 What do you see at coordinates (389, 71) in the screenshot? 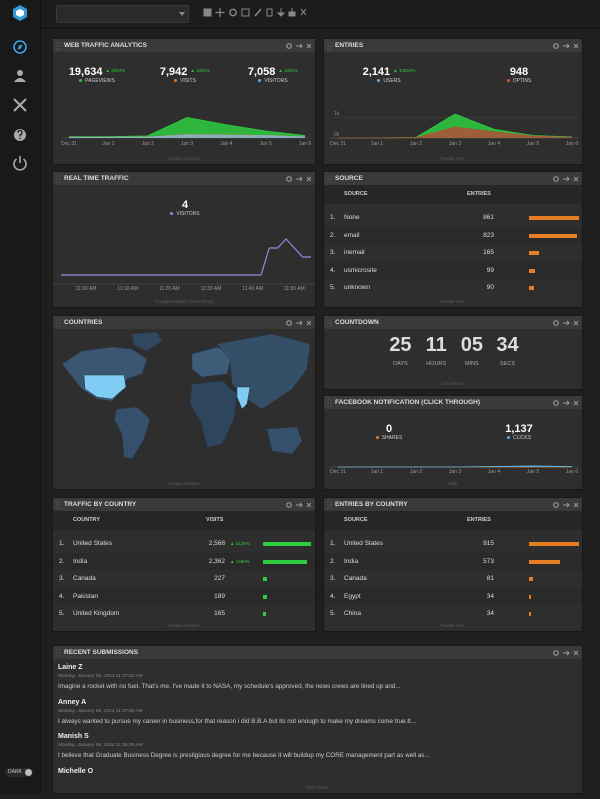
I see `stat: 2,141 ▲ 13550%` at bounding box center [389, 71].